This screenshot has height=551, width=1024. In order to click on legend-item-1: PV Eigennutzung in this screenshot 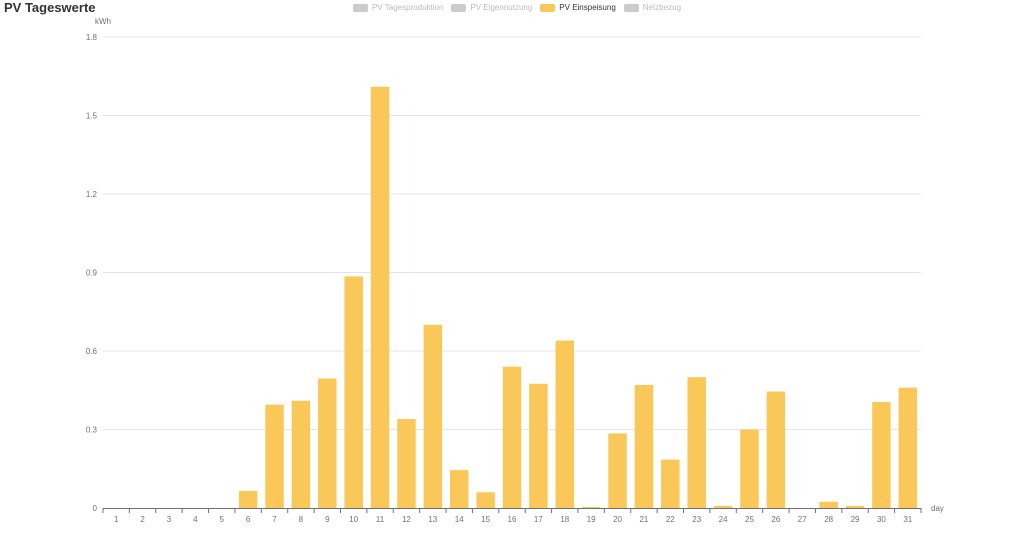, I will do `click(491, 7)`.